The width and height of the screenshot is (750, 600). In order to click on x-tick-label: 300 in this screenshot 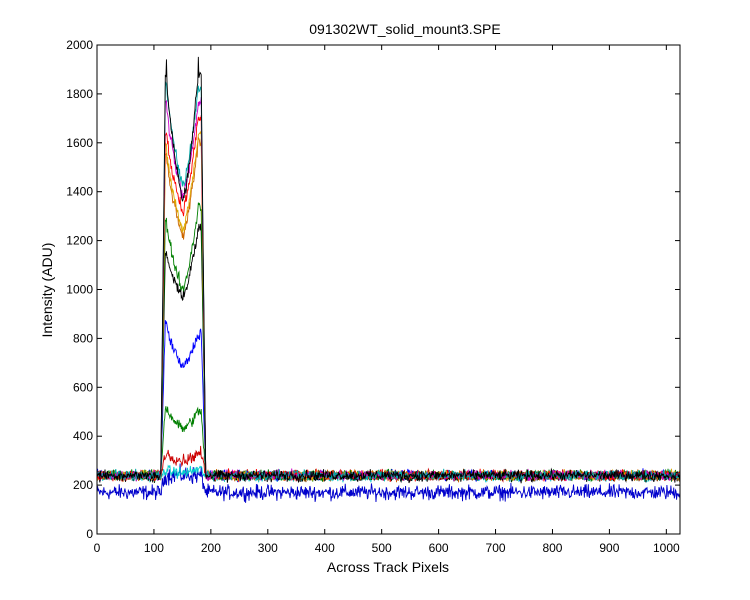, I will do `click(268, 548)`.